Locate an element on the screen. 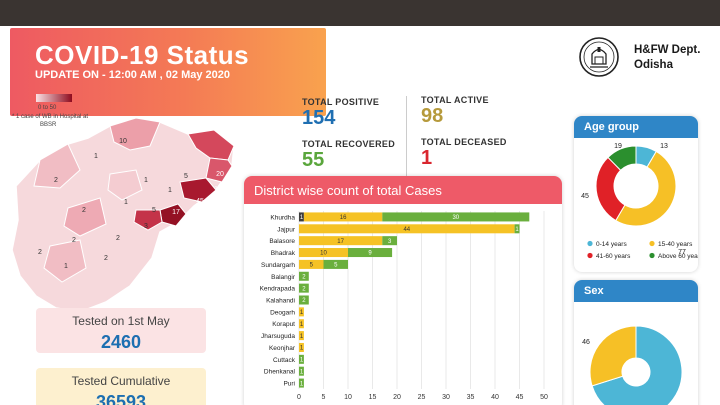 The height and width of the screenshot is (405, 720). y-category-label: Khurdha is located at coordinates (282, 217).